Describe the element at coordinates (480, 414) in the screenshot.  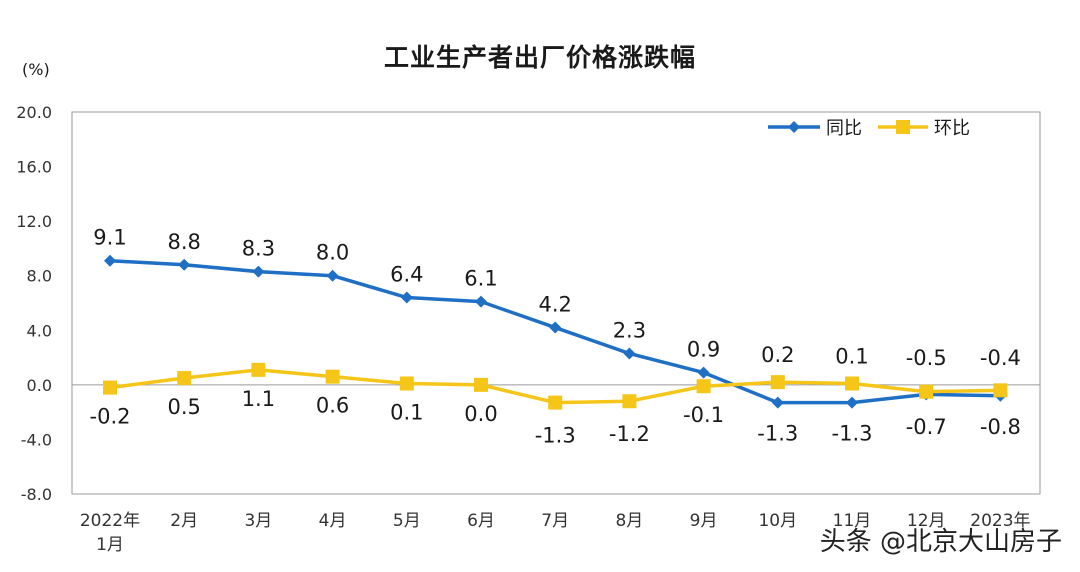
I see `data-label: 0.0` at that location.